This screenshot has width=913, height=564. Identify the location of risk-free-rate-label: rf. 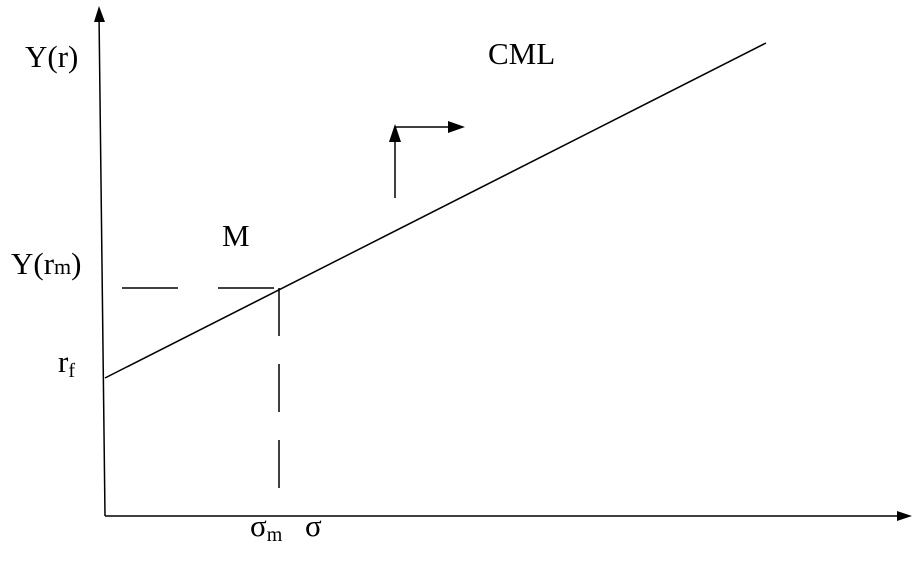
(66, 362).